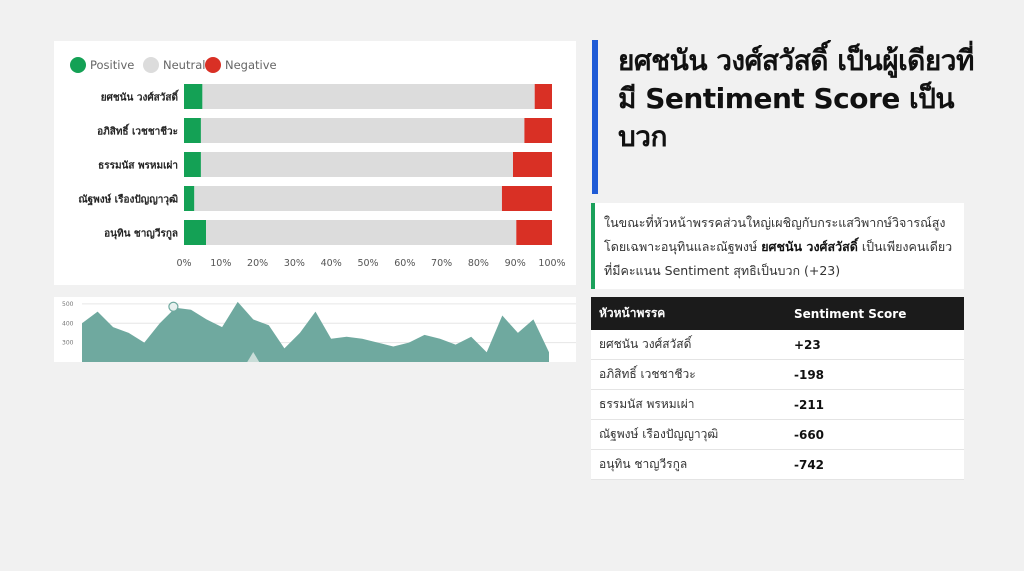 The width and height of the screenshot is (1024, 571). What do you see at coordinates (879, 374) in the screenshot?
I see `row-score: -198` at bounding box center [879, 374].